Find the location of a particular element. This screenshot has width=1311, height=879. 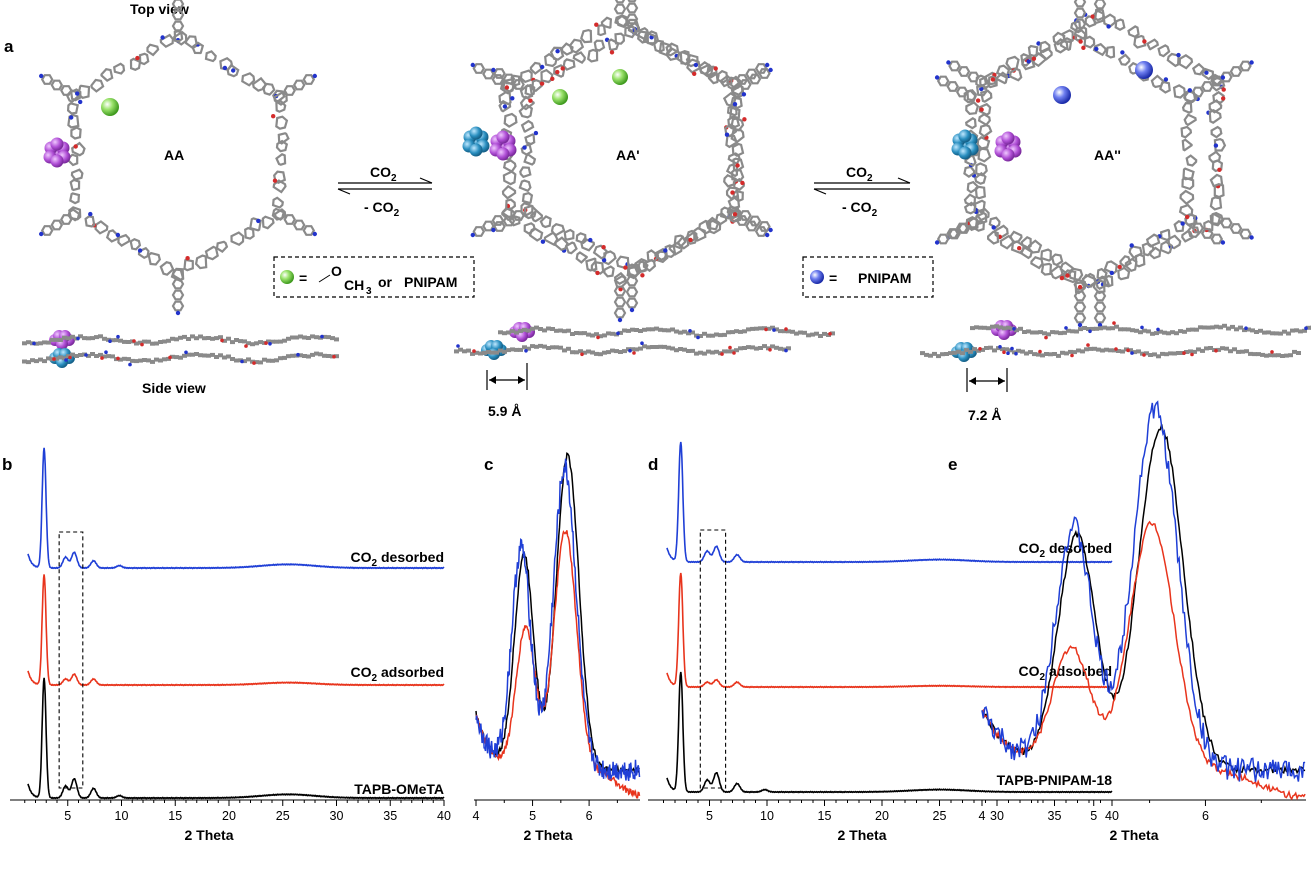

x-tick-label: 25 is located at coordinates (940, 816).